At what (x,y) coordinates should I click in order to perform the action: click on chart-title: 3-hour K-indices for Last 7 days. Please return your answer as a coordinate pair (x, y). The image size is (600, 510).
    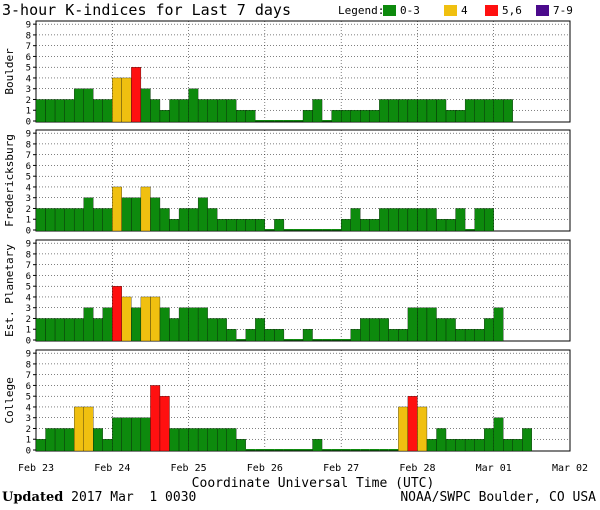
    Looking at the image, I should click on (146, 10).